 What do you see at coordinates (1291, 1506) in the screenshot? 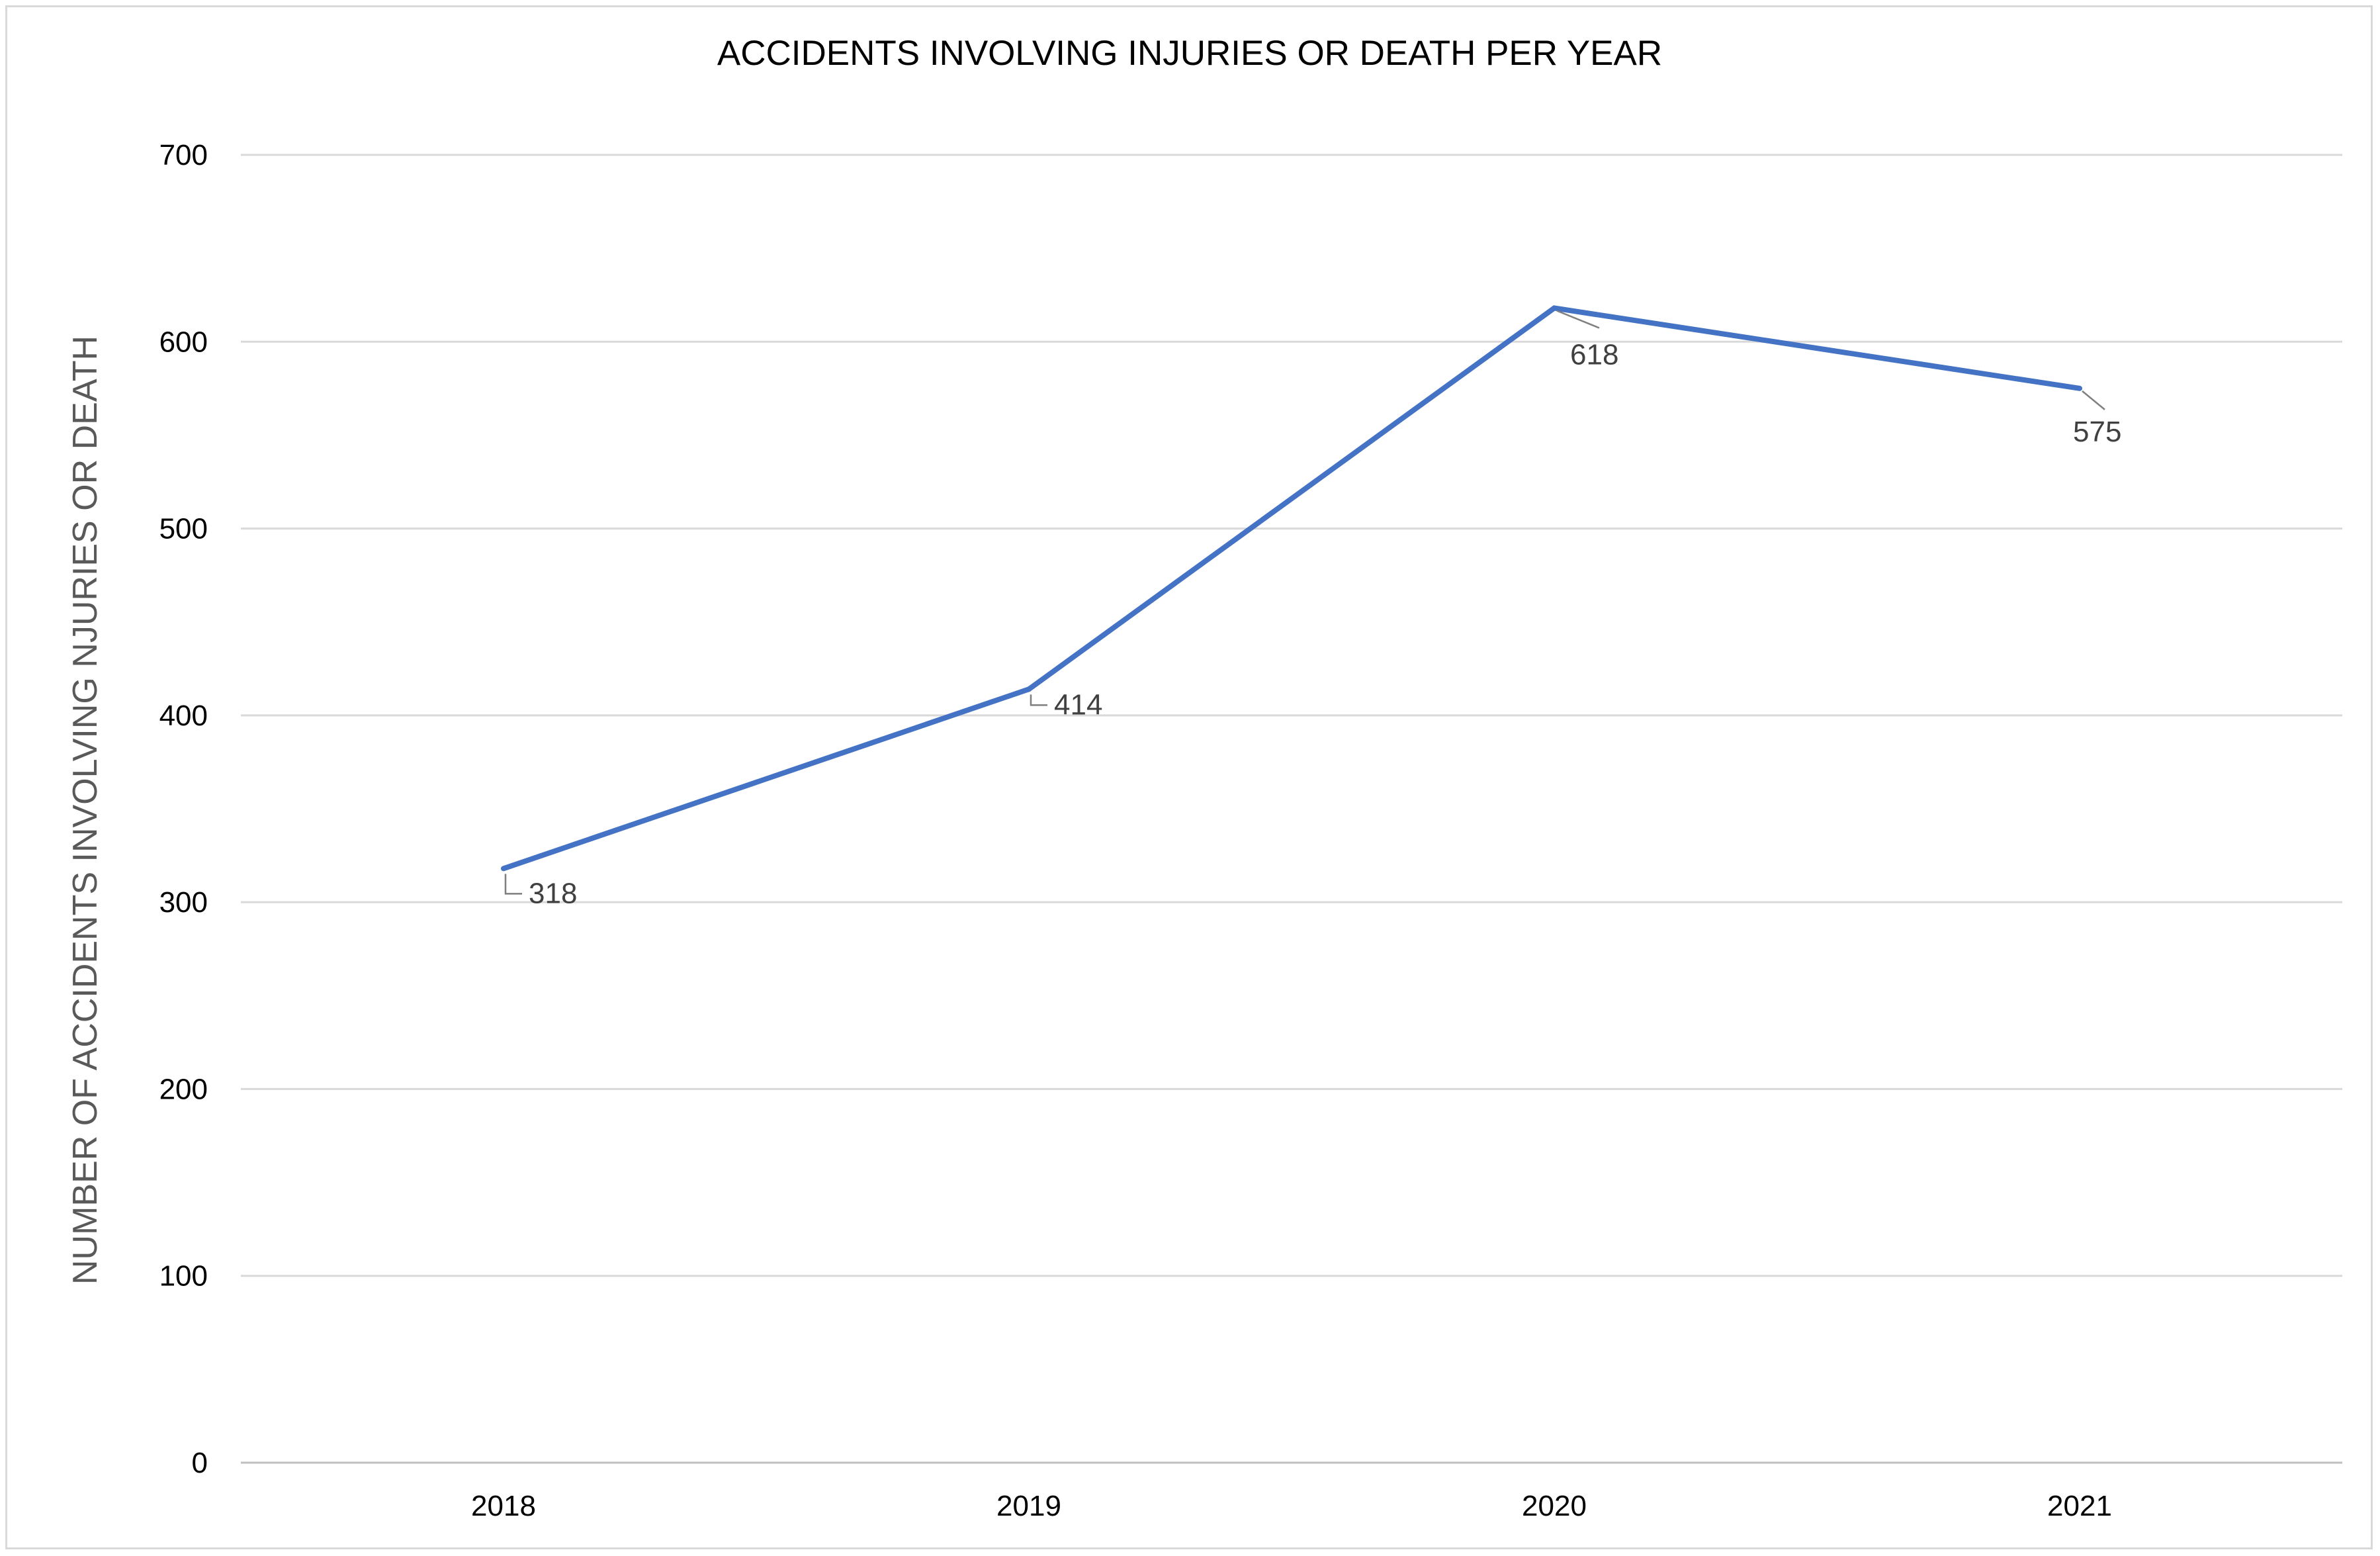
I see `x-axis-ticks: 2018 2019 2020 2021` at bounding box center [1291, 1506].